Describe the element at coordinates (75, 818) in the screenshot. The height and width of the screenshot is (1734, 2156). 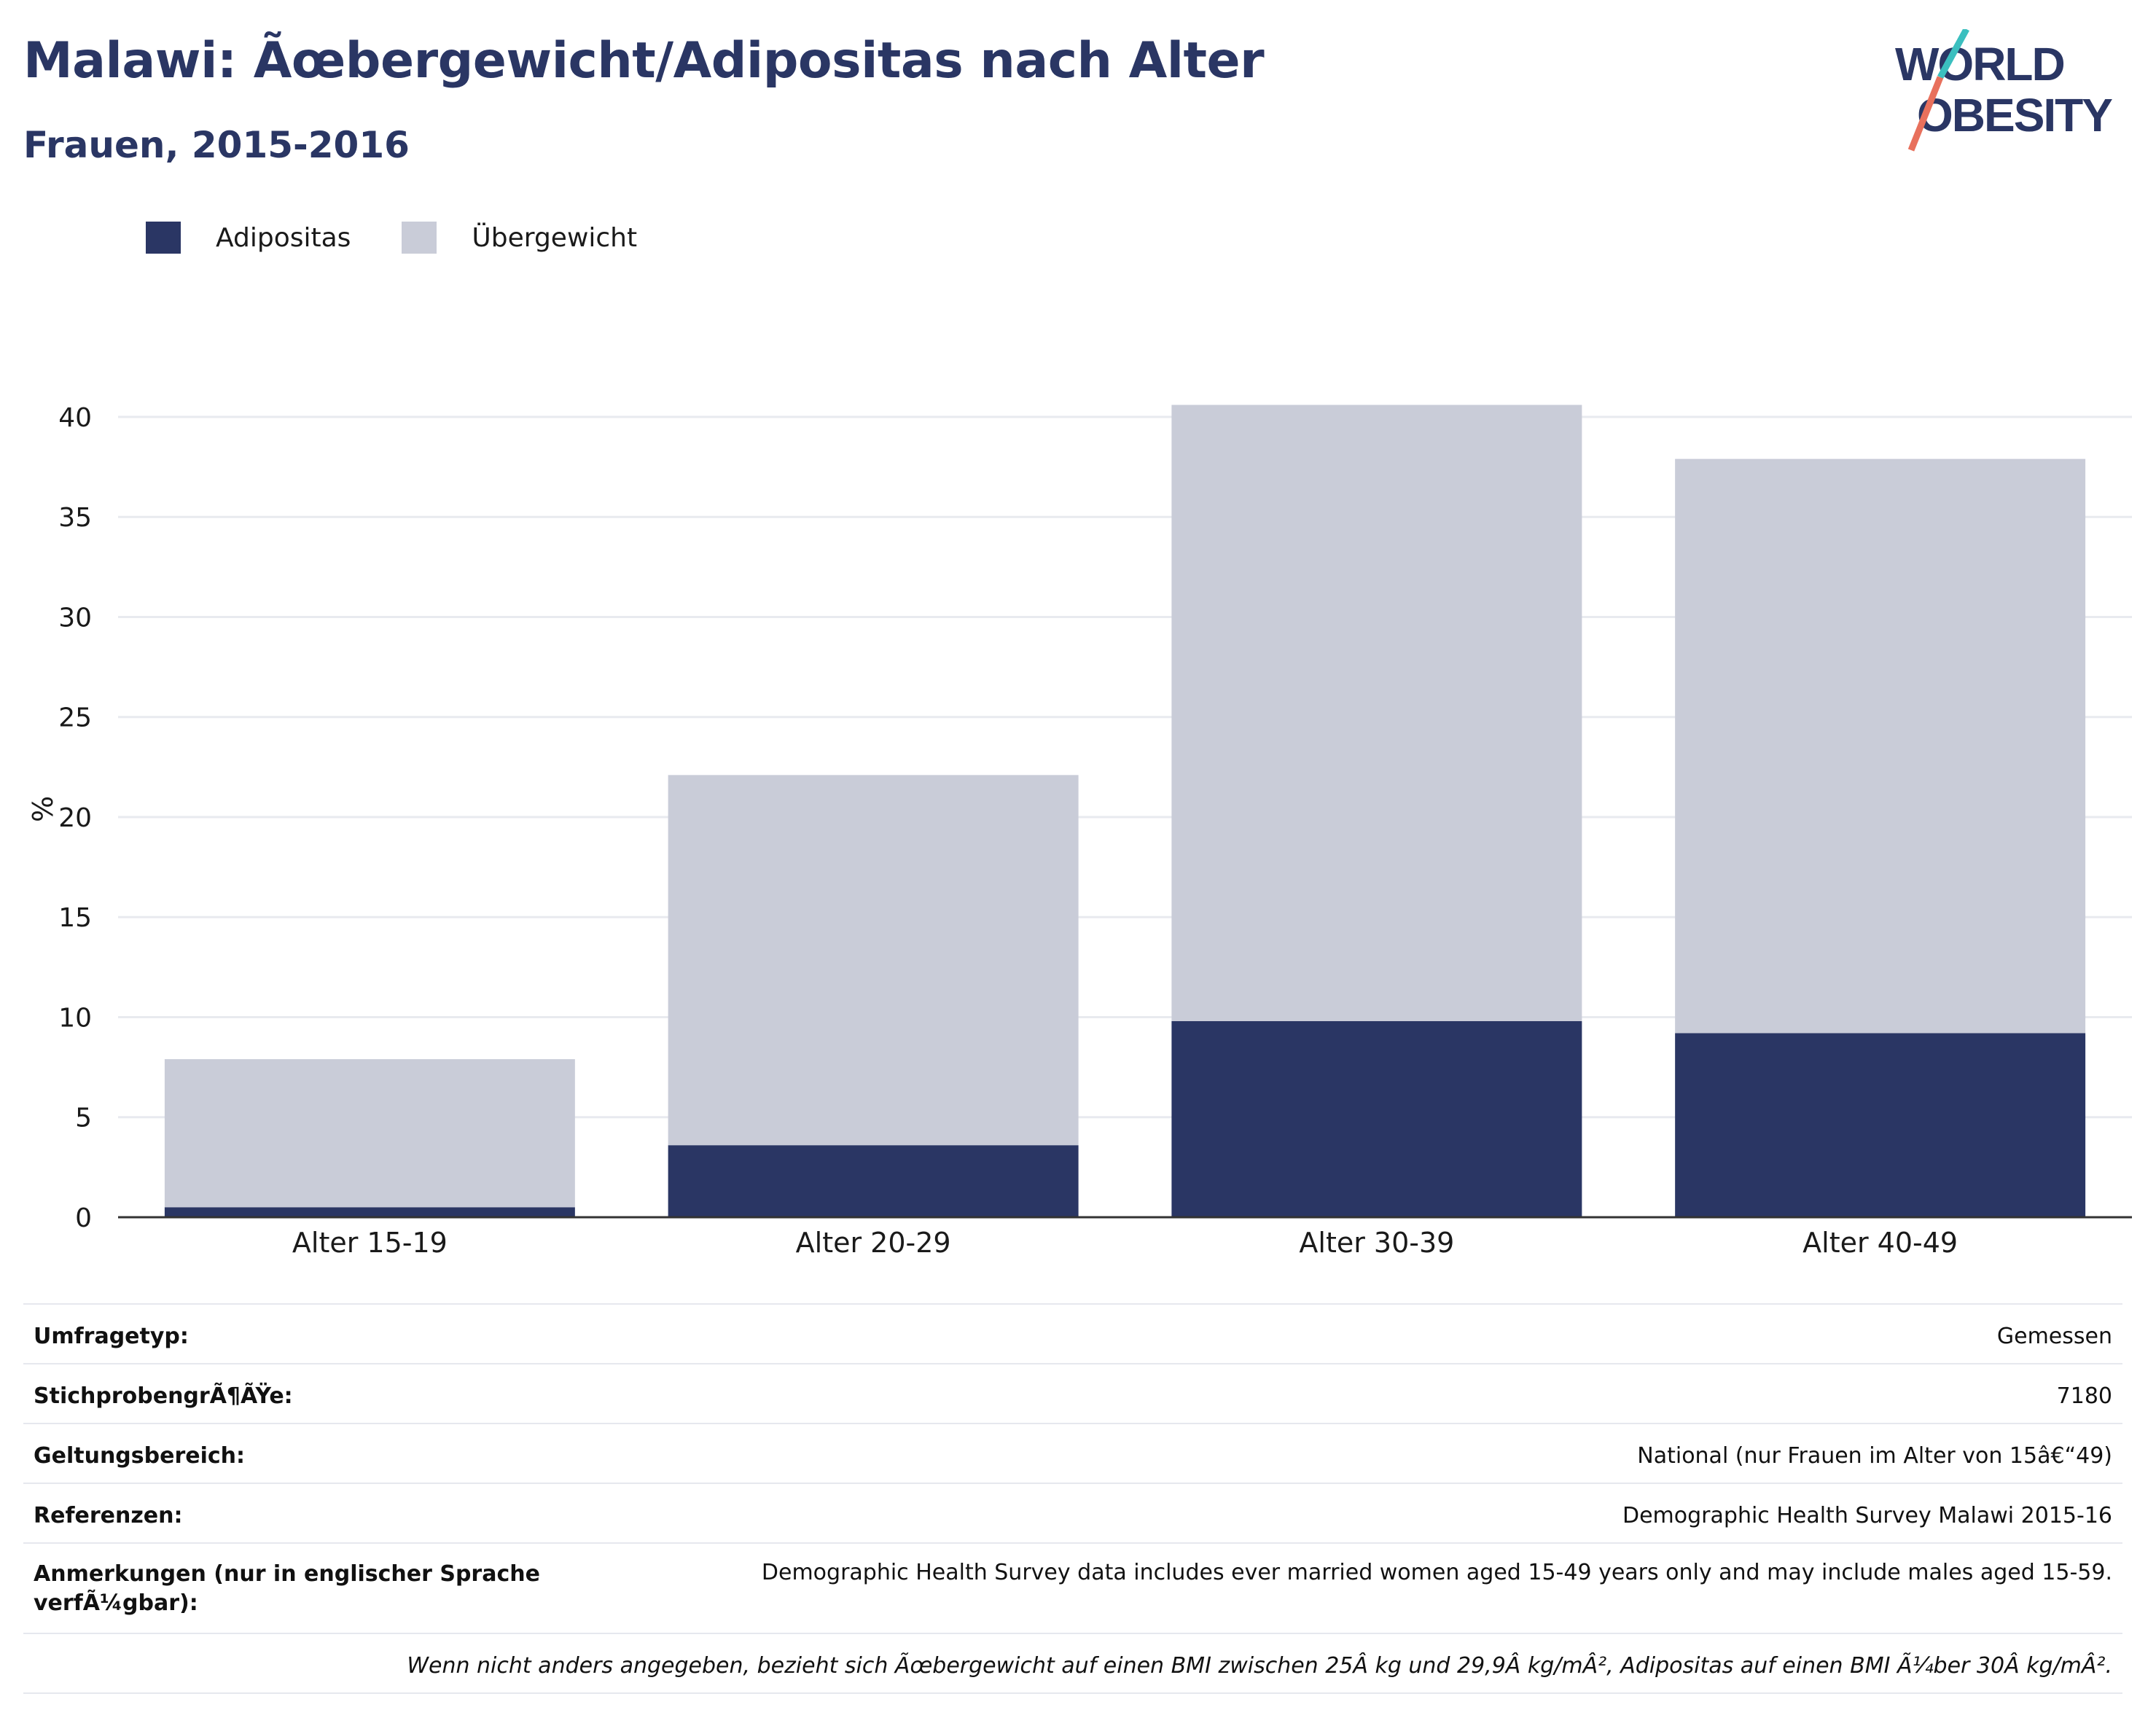
I see `y-tick-label: 20` at that location.